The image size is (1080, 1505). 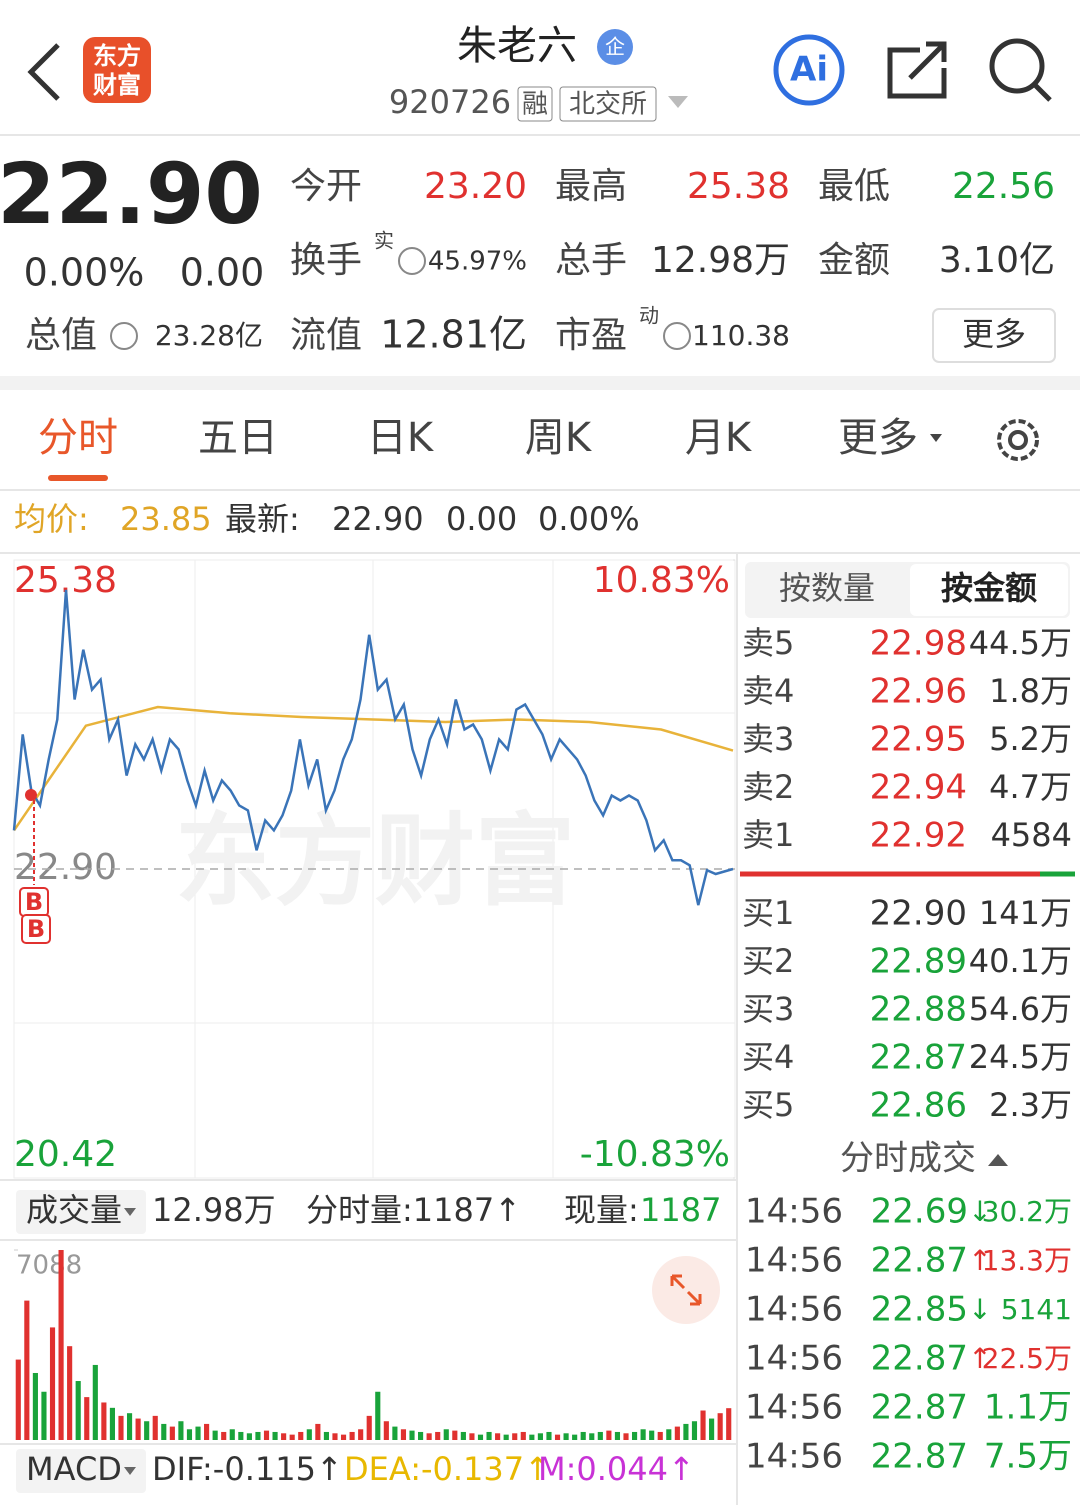 I want to click on trade-price: 22.87, so click(x=919, y=1261).